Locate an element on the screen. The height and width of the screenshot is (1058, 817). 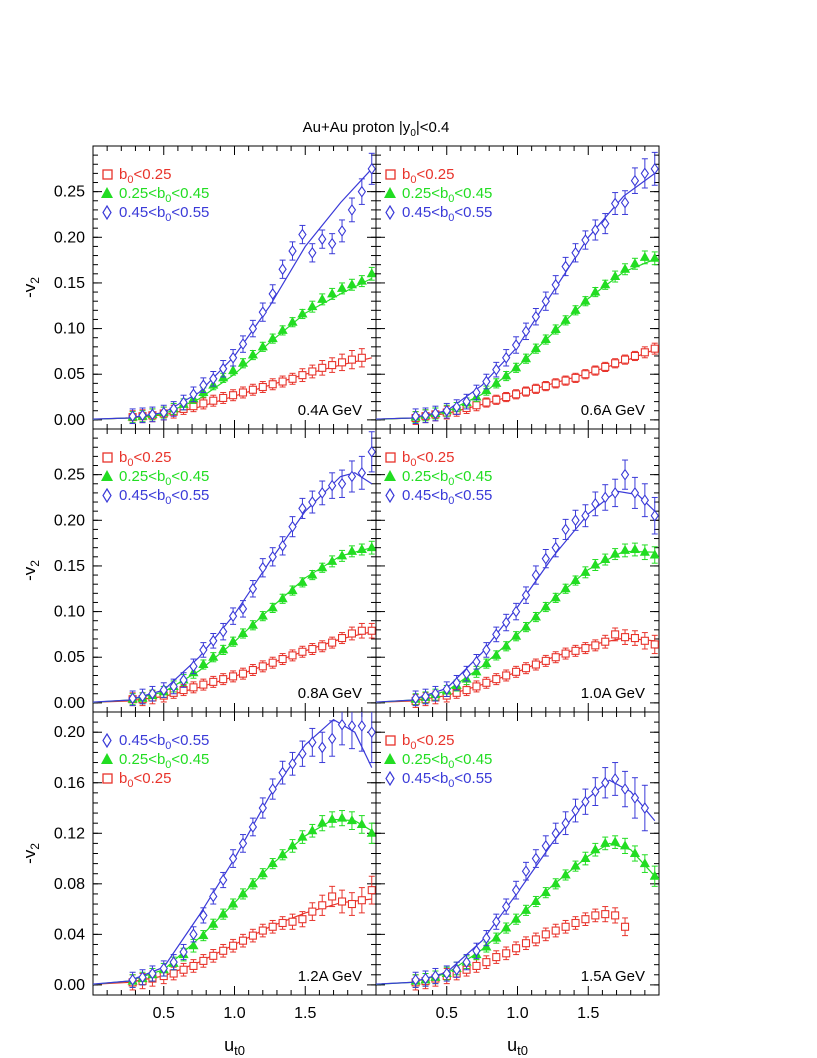
y-tick-label: 0.05 is located at coordinates (69, 657).